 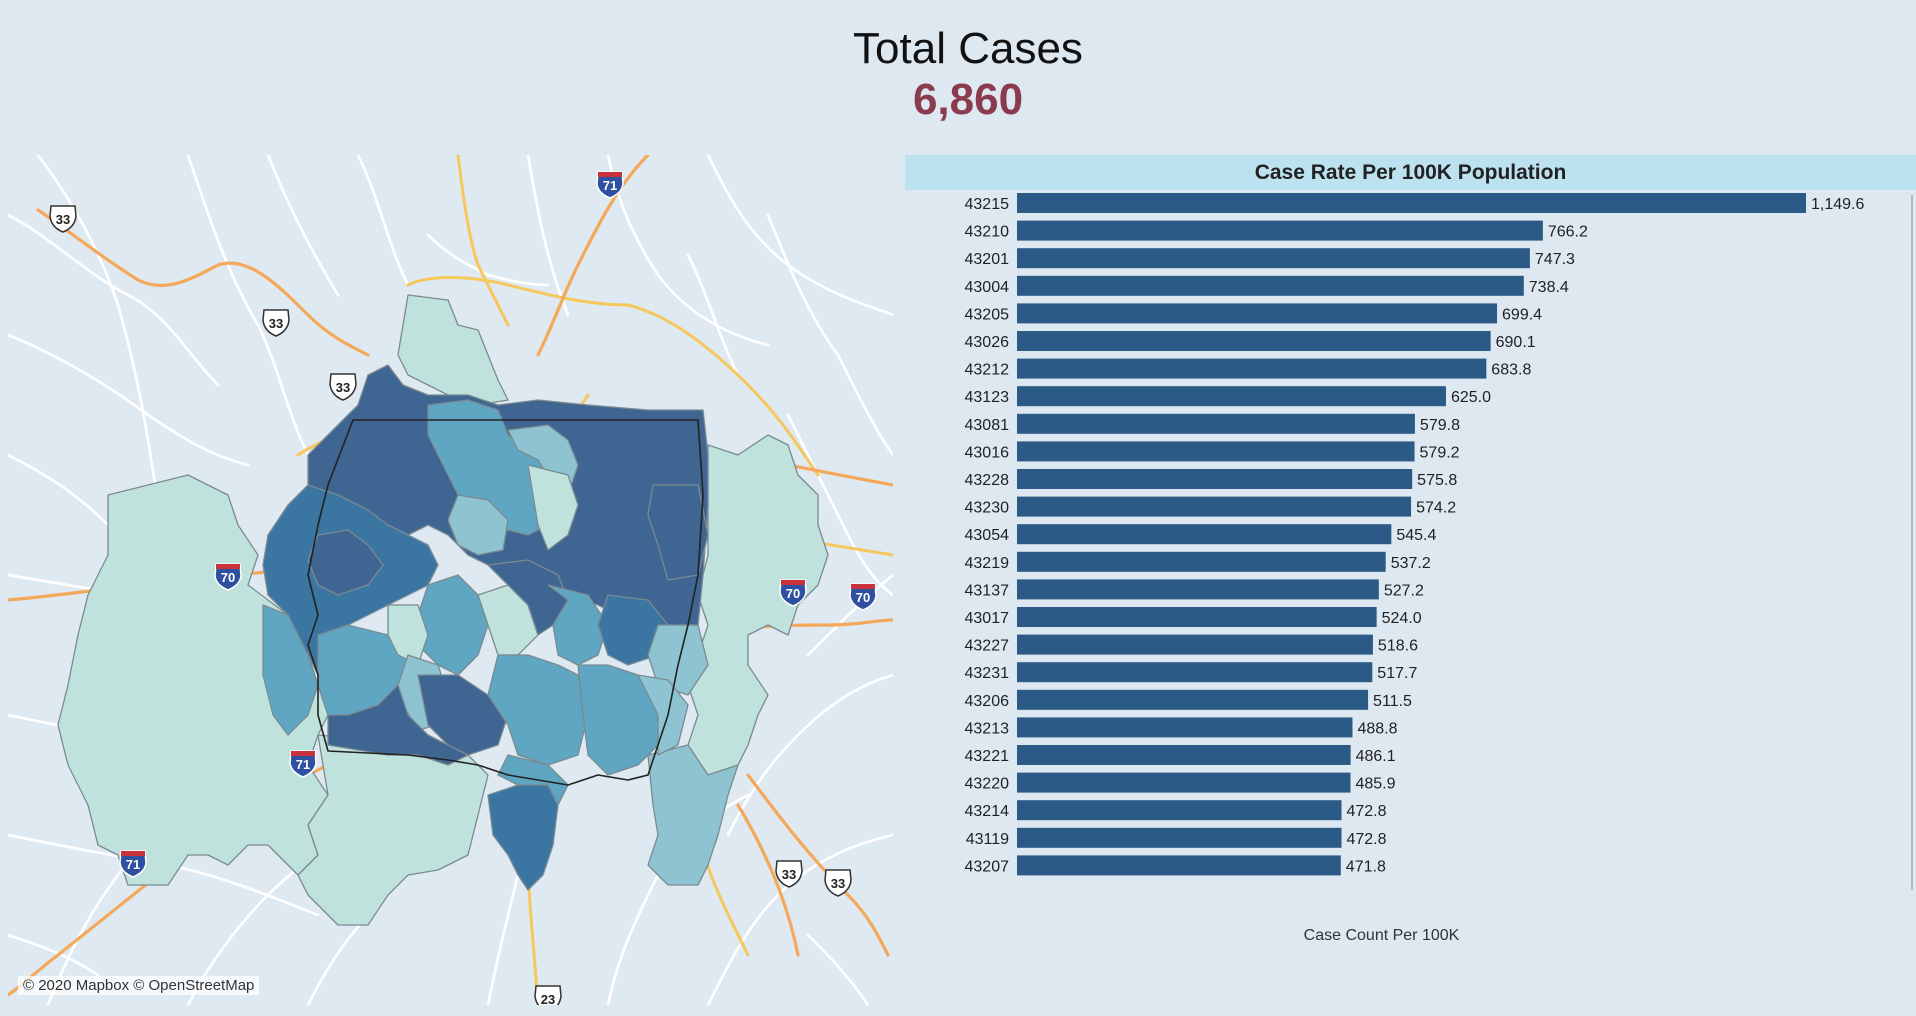 I want to click on category-label: 43210, so click(x=987, y=232).